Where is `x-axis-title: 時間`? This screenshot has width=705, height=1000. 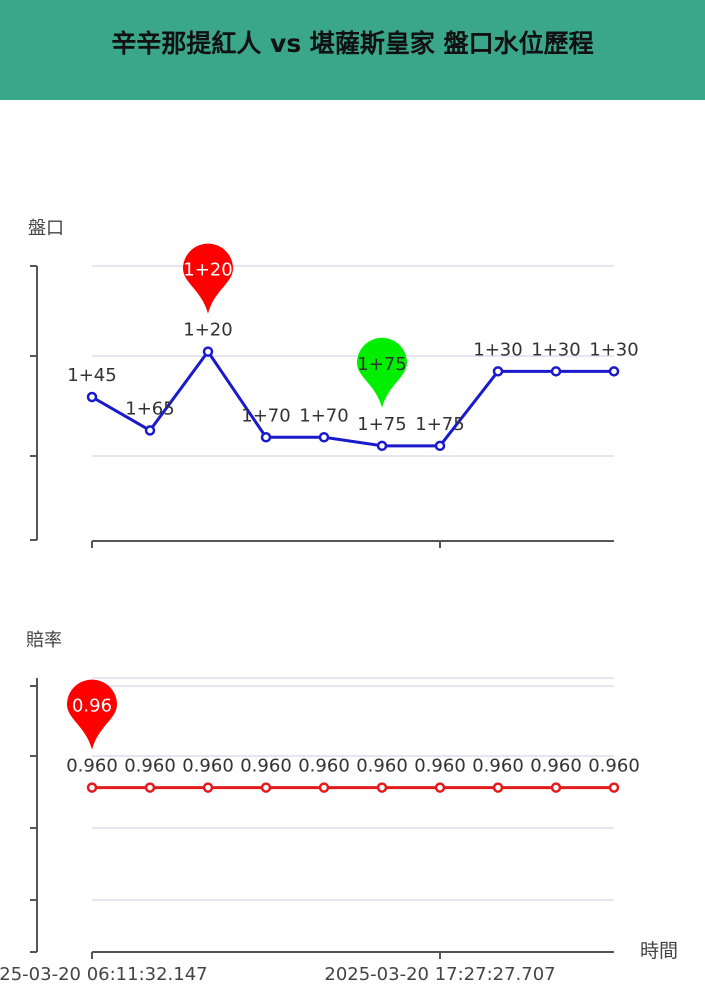 x-axis-title: 時間 is located at coordinates (659, 951).